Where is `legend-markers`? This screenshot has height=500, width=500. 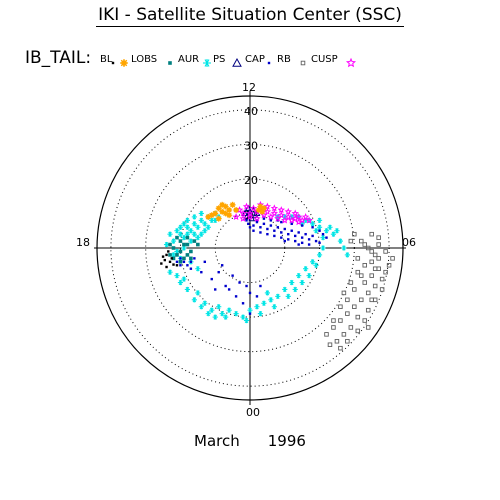 legend-markers is located at coordinates (234, 62).